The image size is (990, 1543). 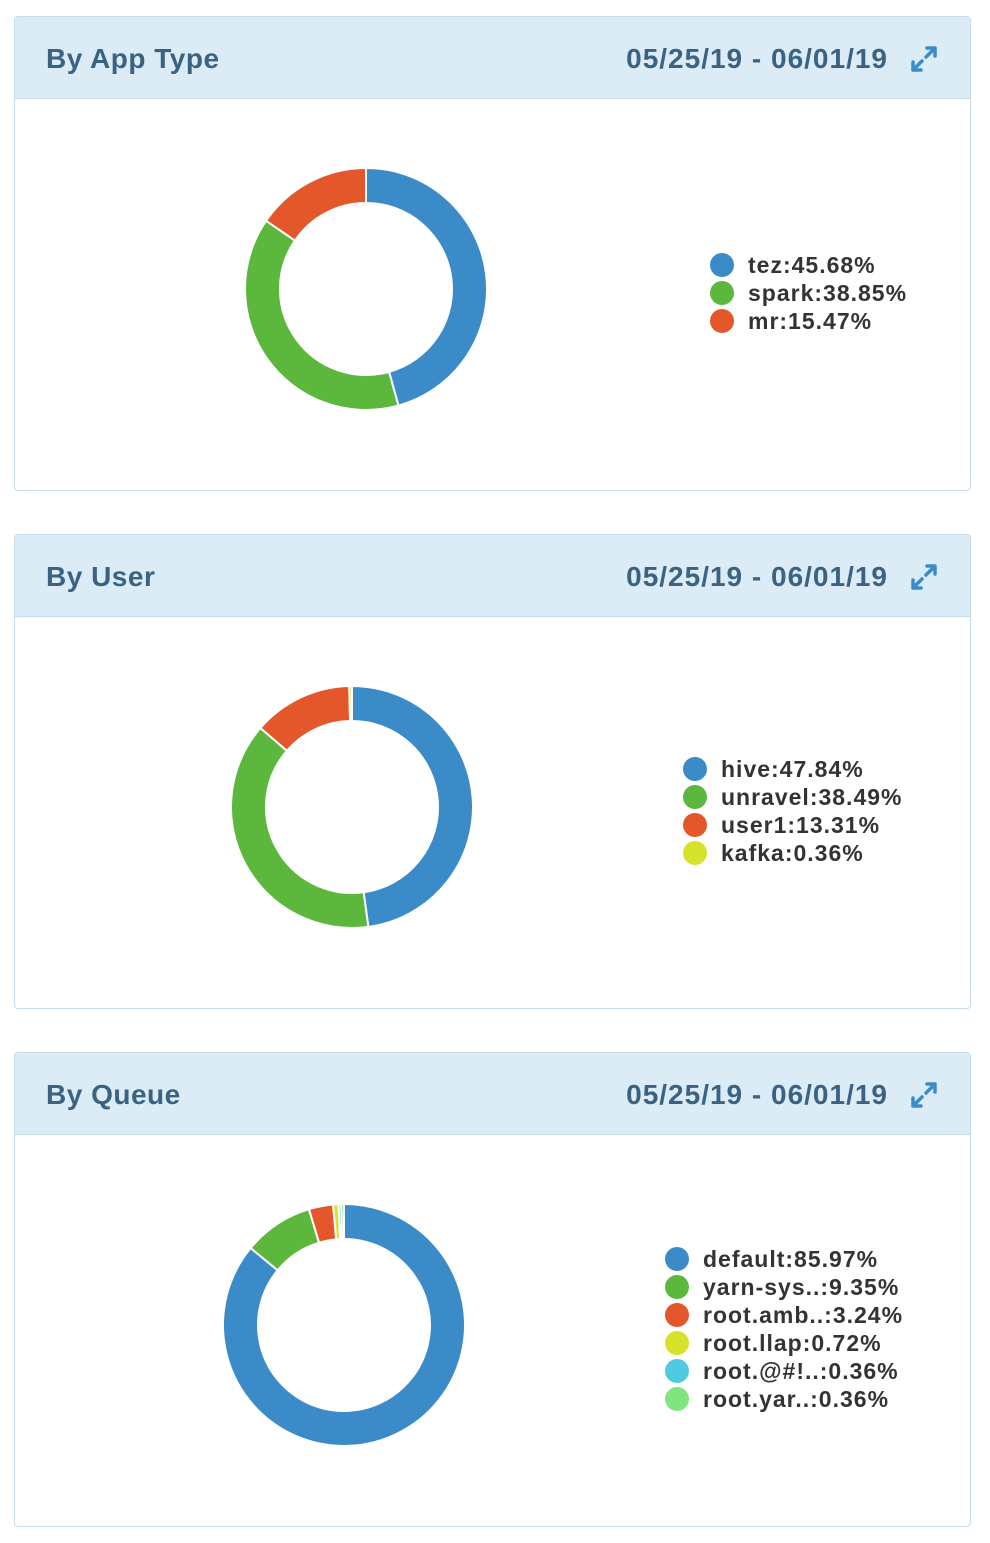 I want to click on legend-label: default:85.97%, so click(x=791, y=1258).